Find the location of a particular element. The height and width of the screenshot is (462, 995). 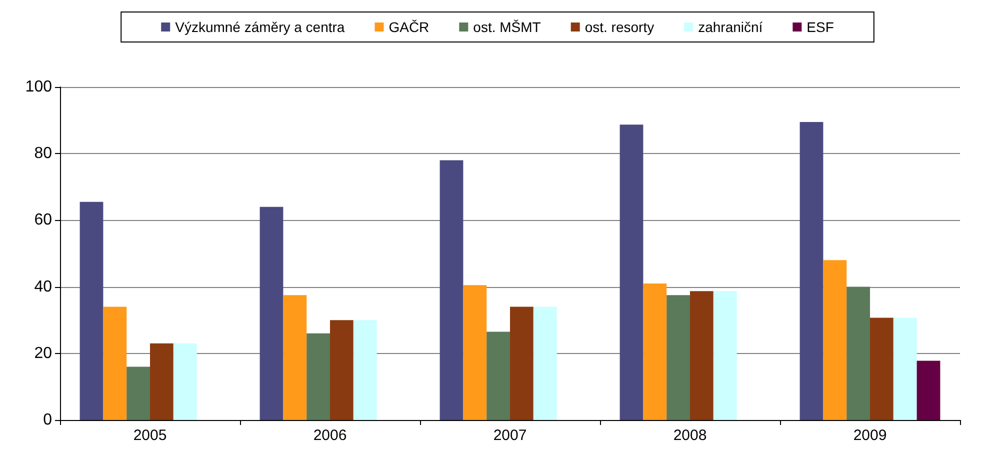

x-tick-label: 2008 is located at coordinates (690, 435).